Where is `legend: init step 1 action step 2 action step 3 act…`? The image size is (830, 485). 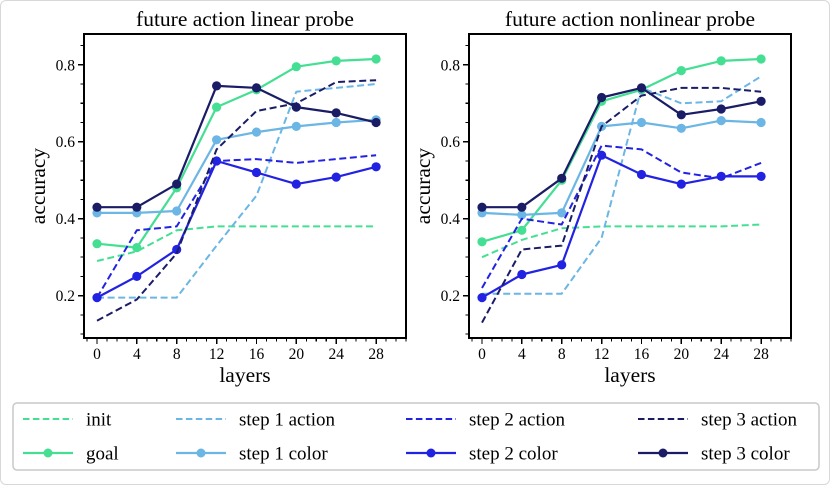
legend: init step 1 action step 2 action step 3 act… is located at coordinates (416, 436).